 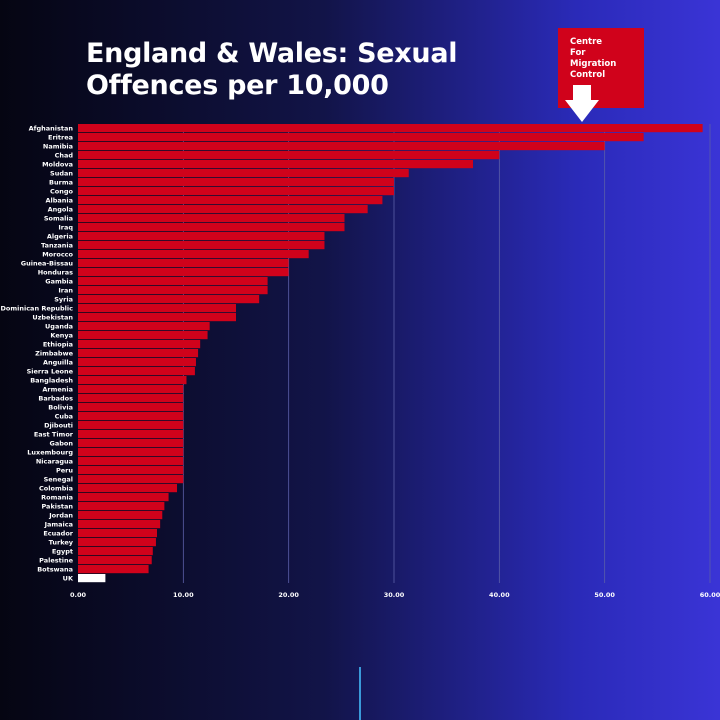 I want to click on category-label: Sierra Leone, so click(x=50, y=372).